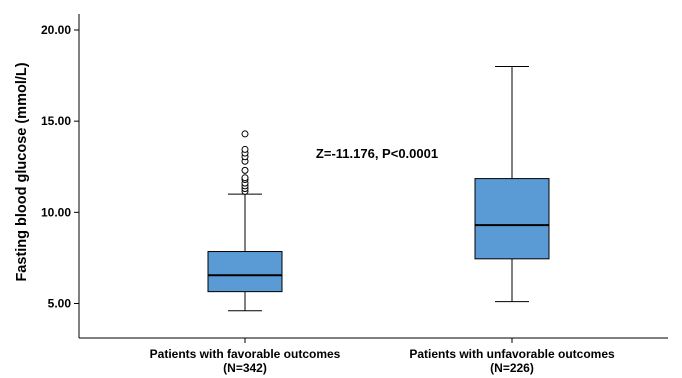 Image resolution: width=682 pixels, height=378 pixels. What do you see at coordinates (22, 171) in the screenshot?
I see `y-axis-label: Fasting blood glucose (mmol/L)` at bounding box center [22, 171].